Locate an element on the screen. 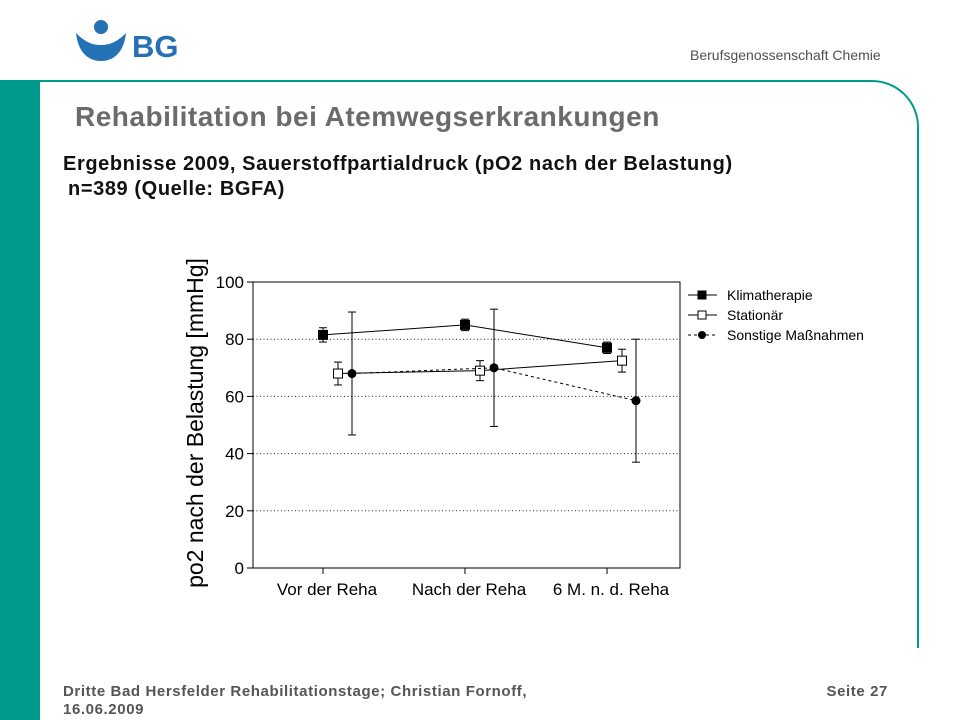 The width and height of the screenshot is (960, 720). x-category-label: Nach der Reha is located at coordinates (469, 589).